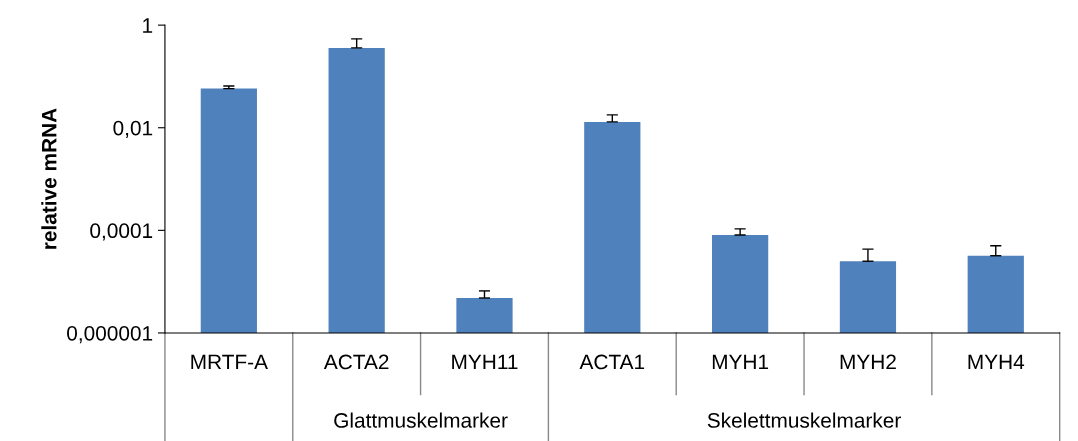 This screenshot has width=1078, height=441. What do you see at coordinates (148, 25) in the screenshot?
I see `y-tick-label: 1` at bounding box center [148, 25].